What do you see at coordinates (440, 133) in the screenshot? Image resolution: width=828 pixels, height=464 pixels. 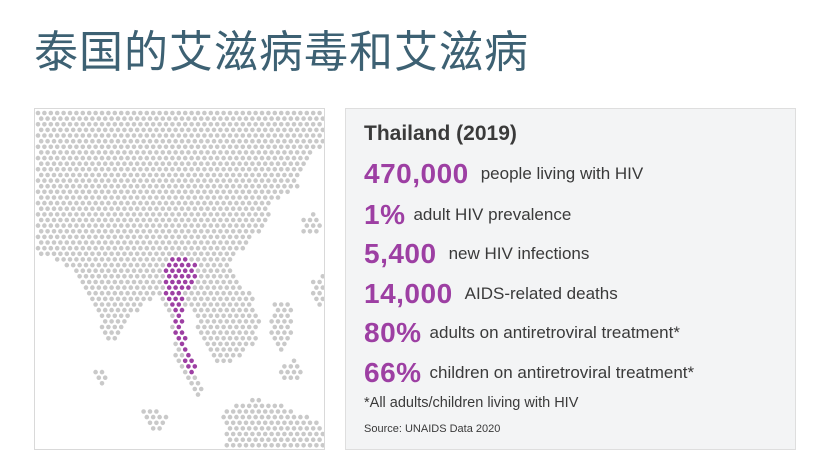 I see `stats-heading: Thailand (2019)` at bounding box center [440, 133].